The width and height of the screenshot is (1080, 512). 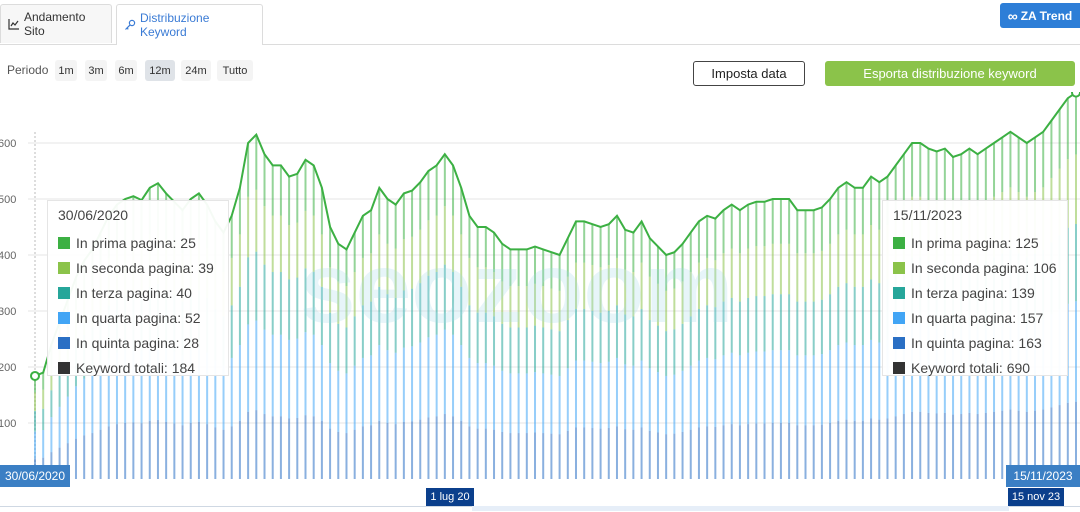 What do you see at coordinates (899, 367) in the screenshot?
I see `legend-swatch-totali` at bounding box center [899, 367].